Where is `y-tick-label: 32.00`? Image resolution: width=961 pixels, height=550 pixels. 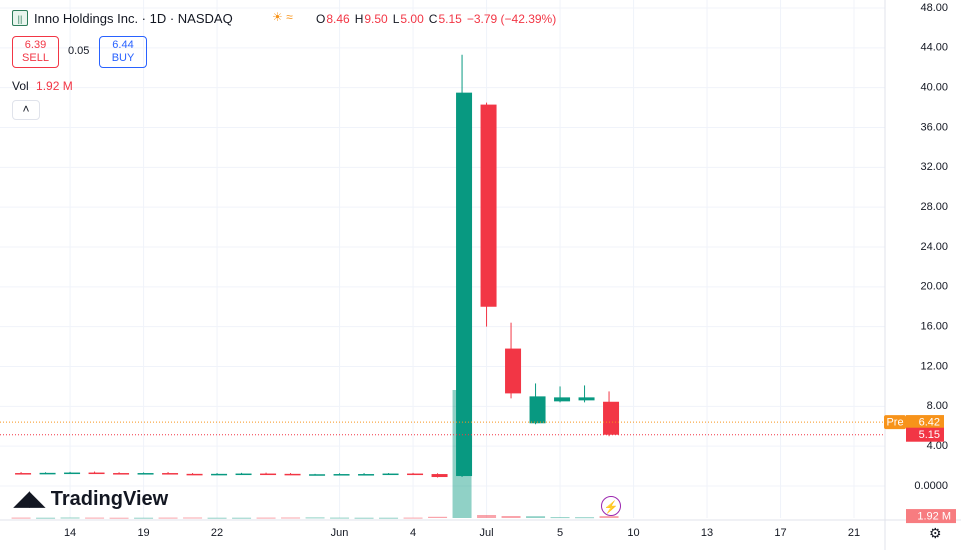
y-tick-label: 32.00 is located at coordinates (934, 167).